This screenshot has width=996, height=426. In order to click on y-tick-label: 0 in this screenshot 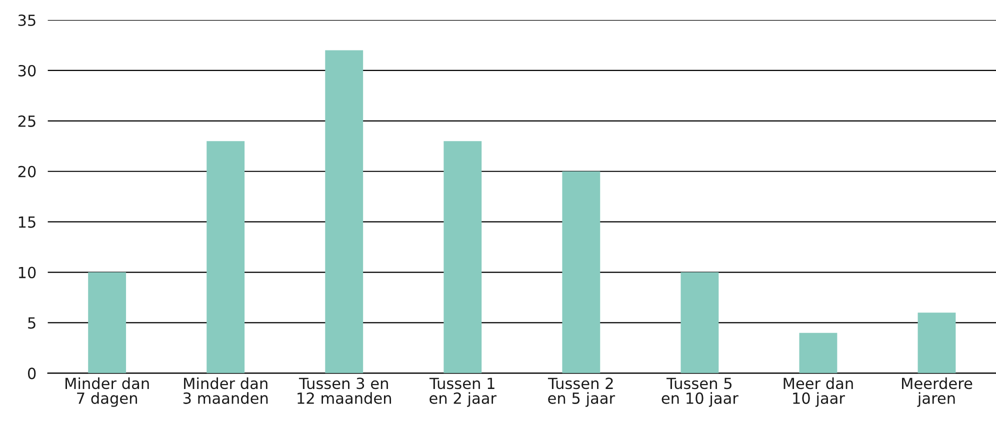, I will do `click(32, 374)`.